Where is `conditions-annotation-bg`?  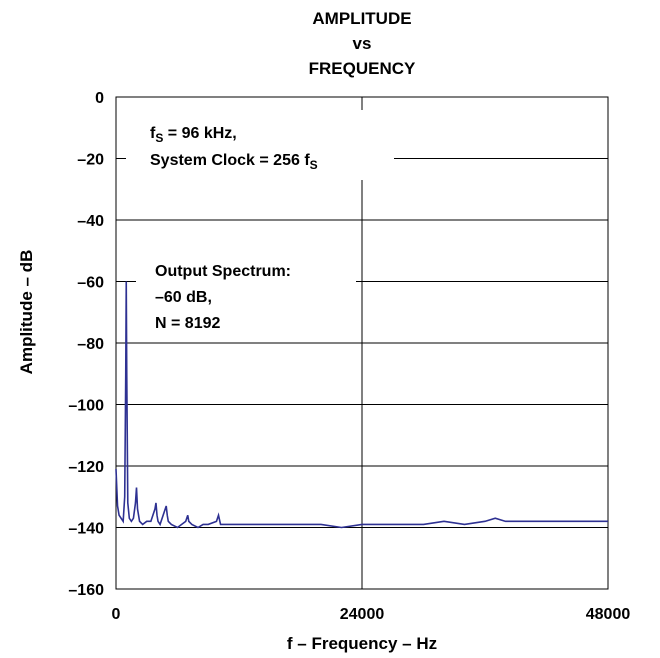
conditions-annotation-bg is located at coordinates (260, 145).